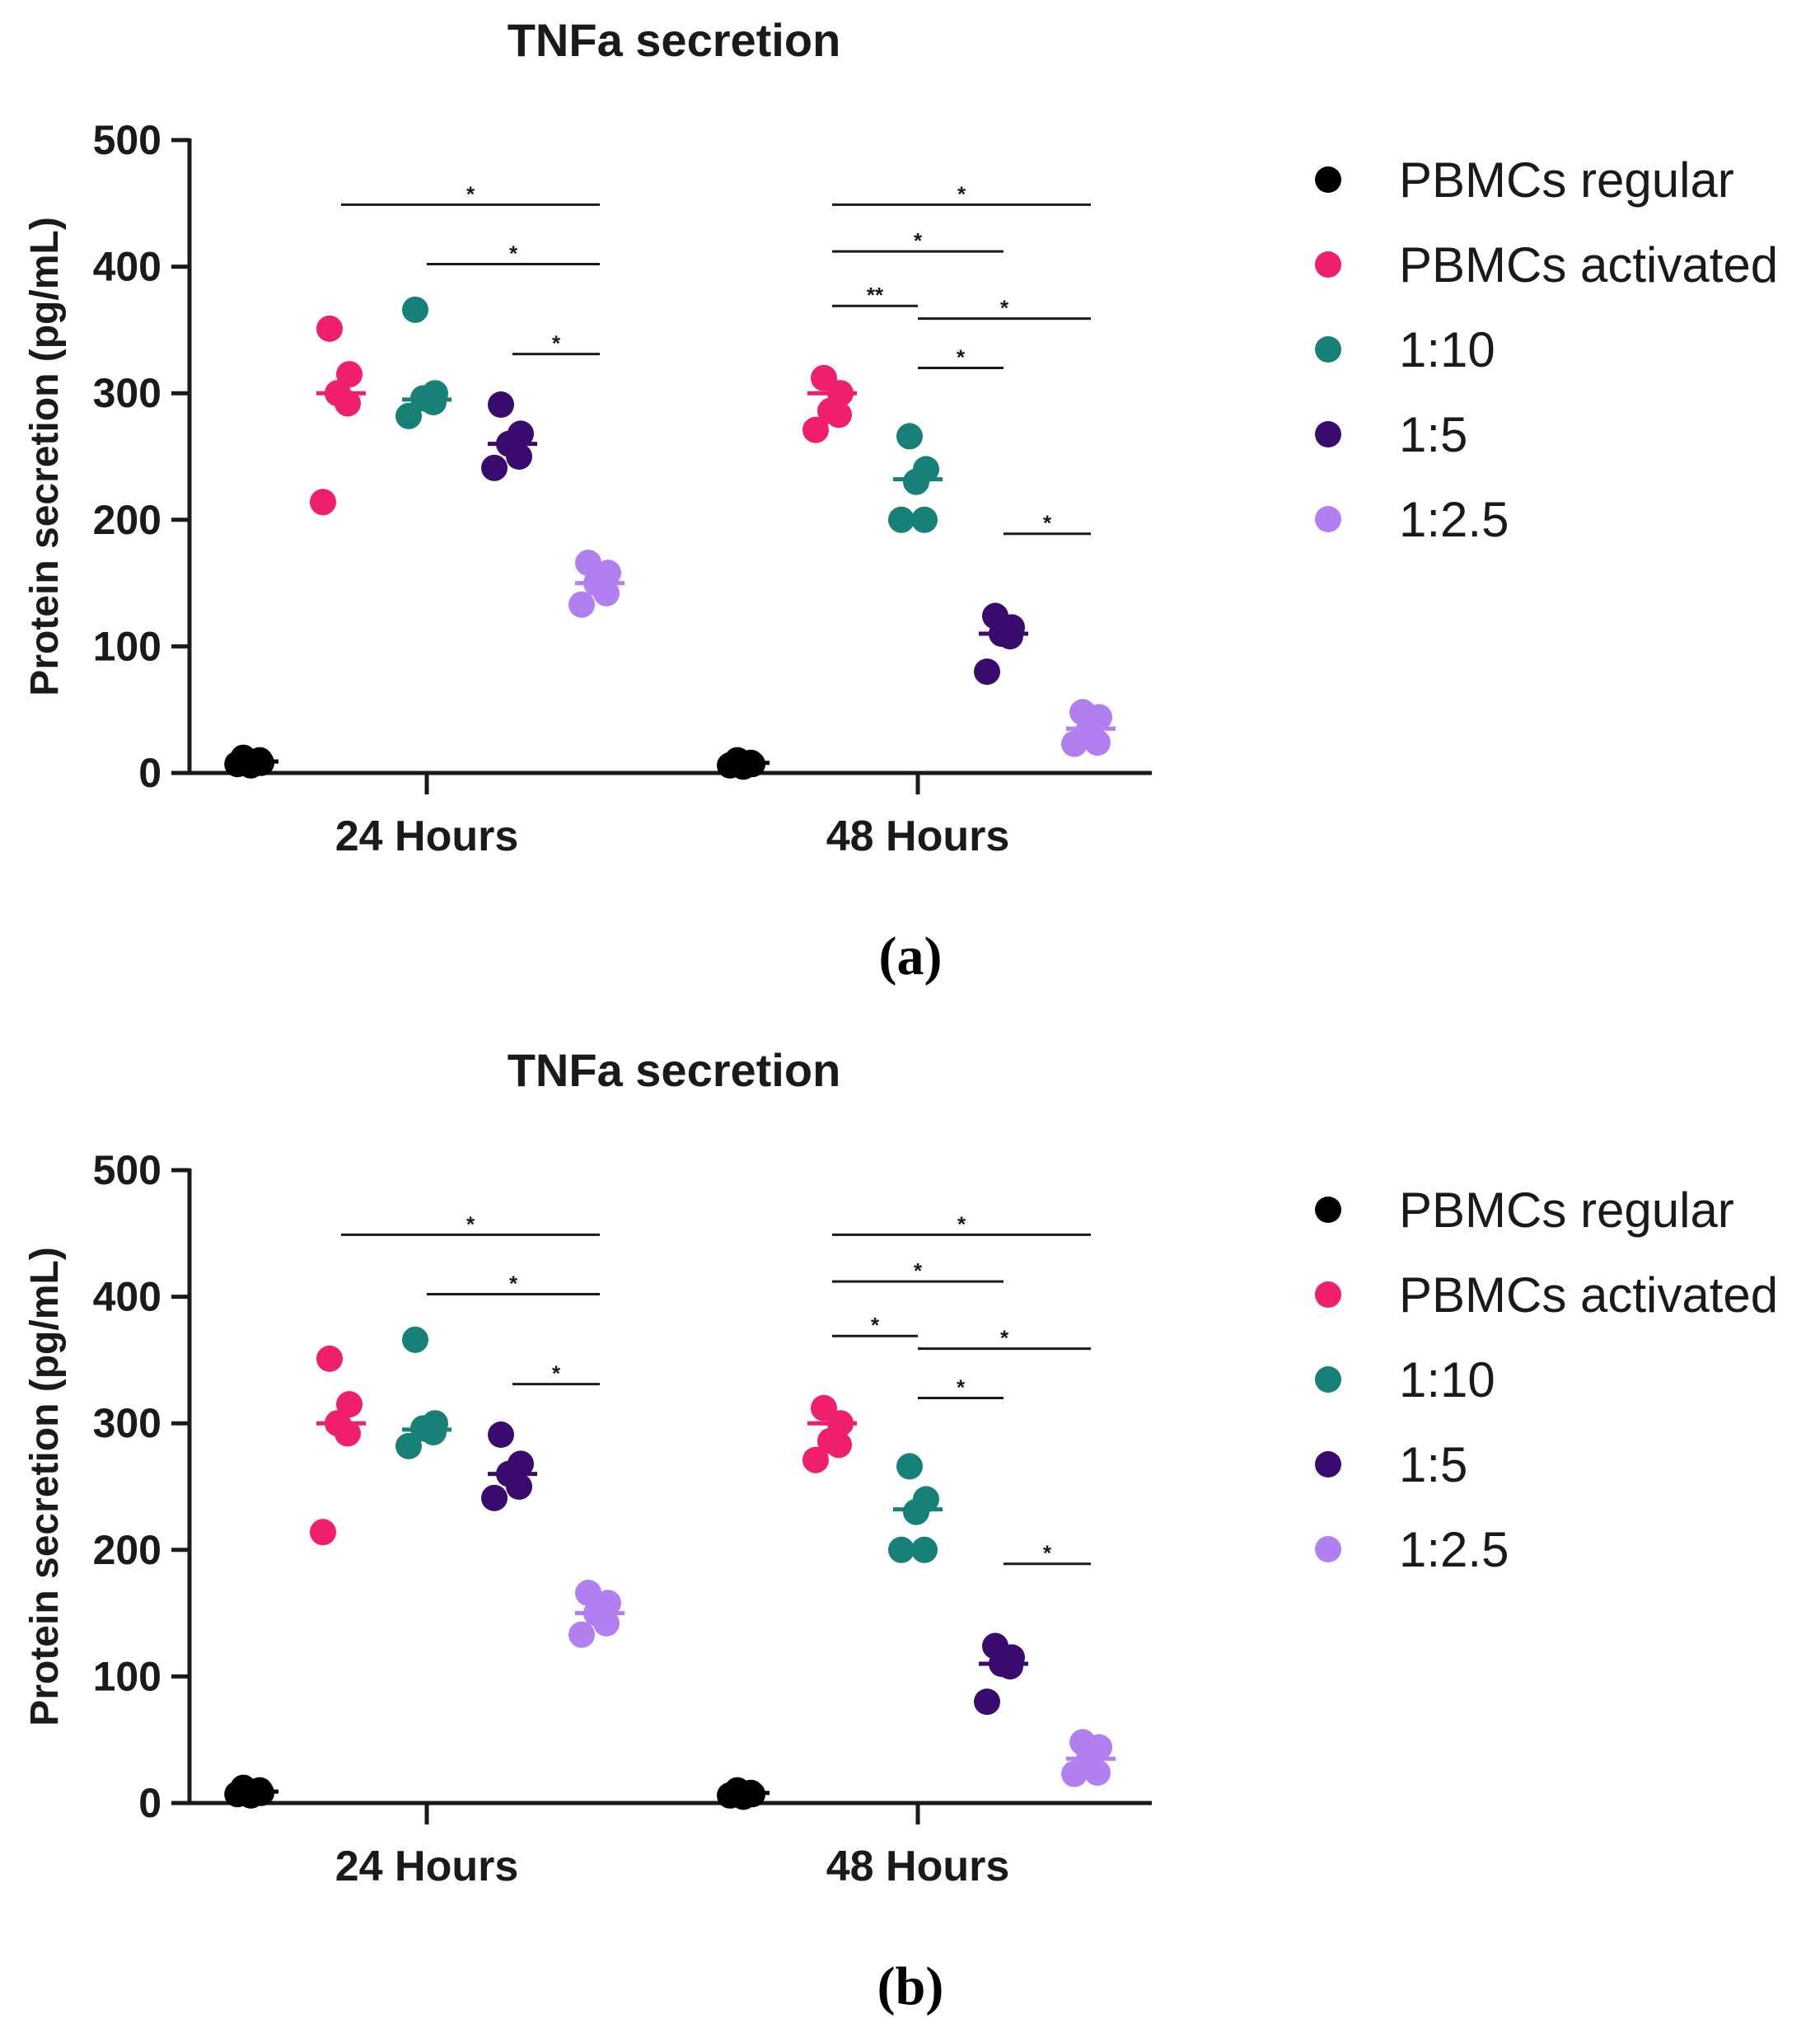 This screenshot has height=2042, width=1820. What do you see at coordinates (127, 1676) in the screenshot?
I see `y-tick-label: 100` at bounding box center [127, 1676].